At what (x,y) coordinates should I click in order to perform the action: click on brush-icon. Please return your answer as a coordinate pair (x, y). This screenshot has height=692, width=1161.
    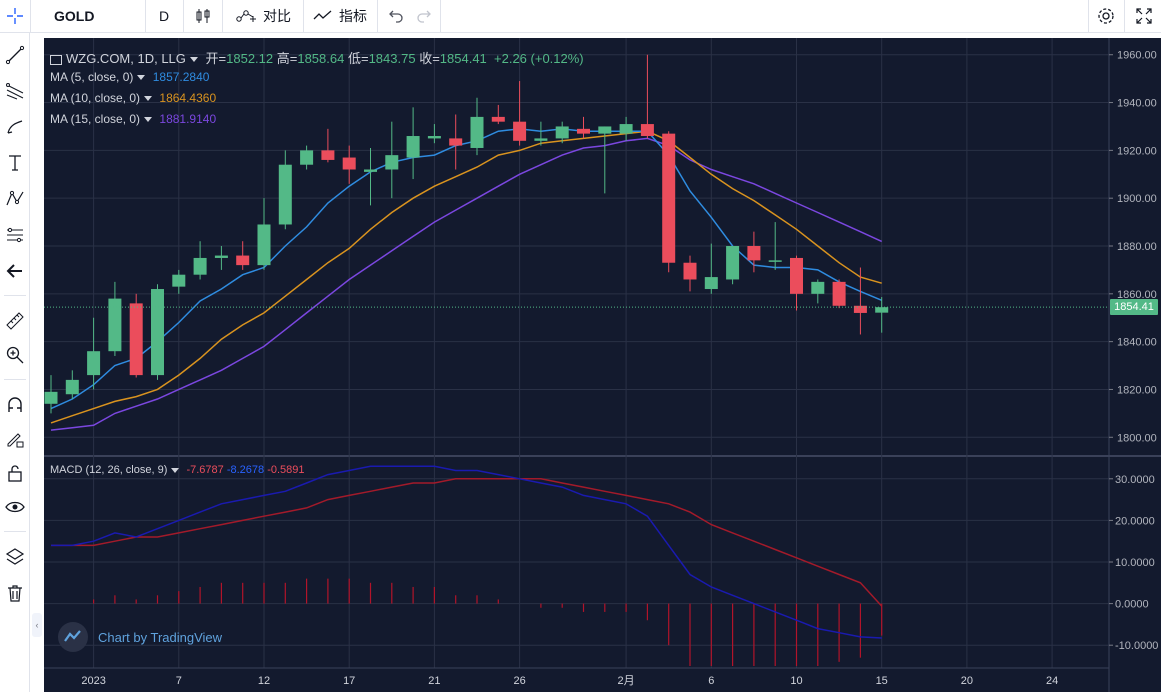
    Looking at the image, I should click on (15, 127).